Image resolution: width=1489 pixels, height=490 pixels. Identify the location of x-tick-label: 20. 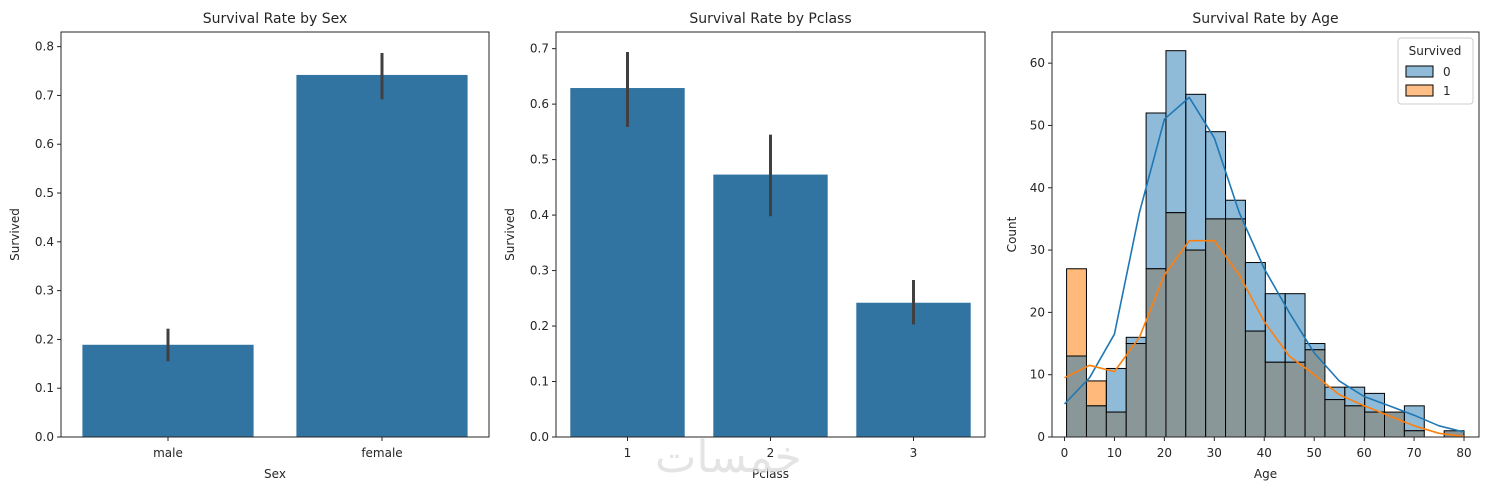
(1164, 453).